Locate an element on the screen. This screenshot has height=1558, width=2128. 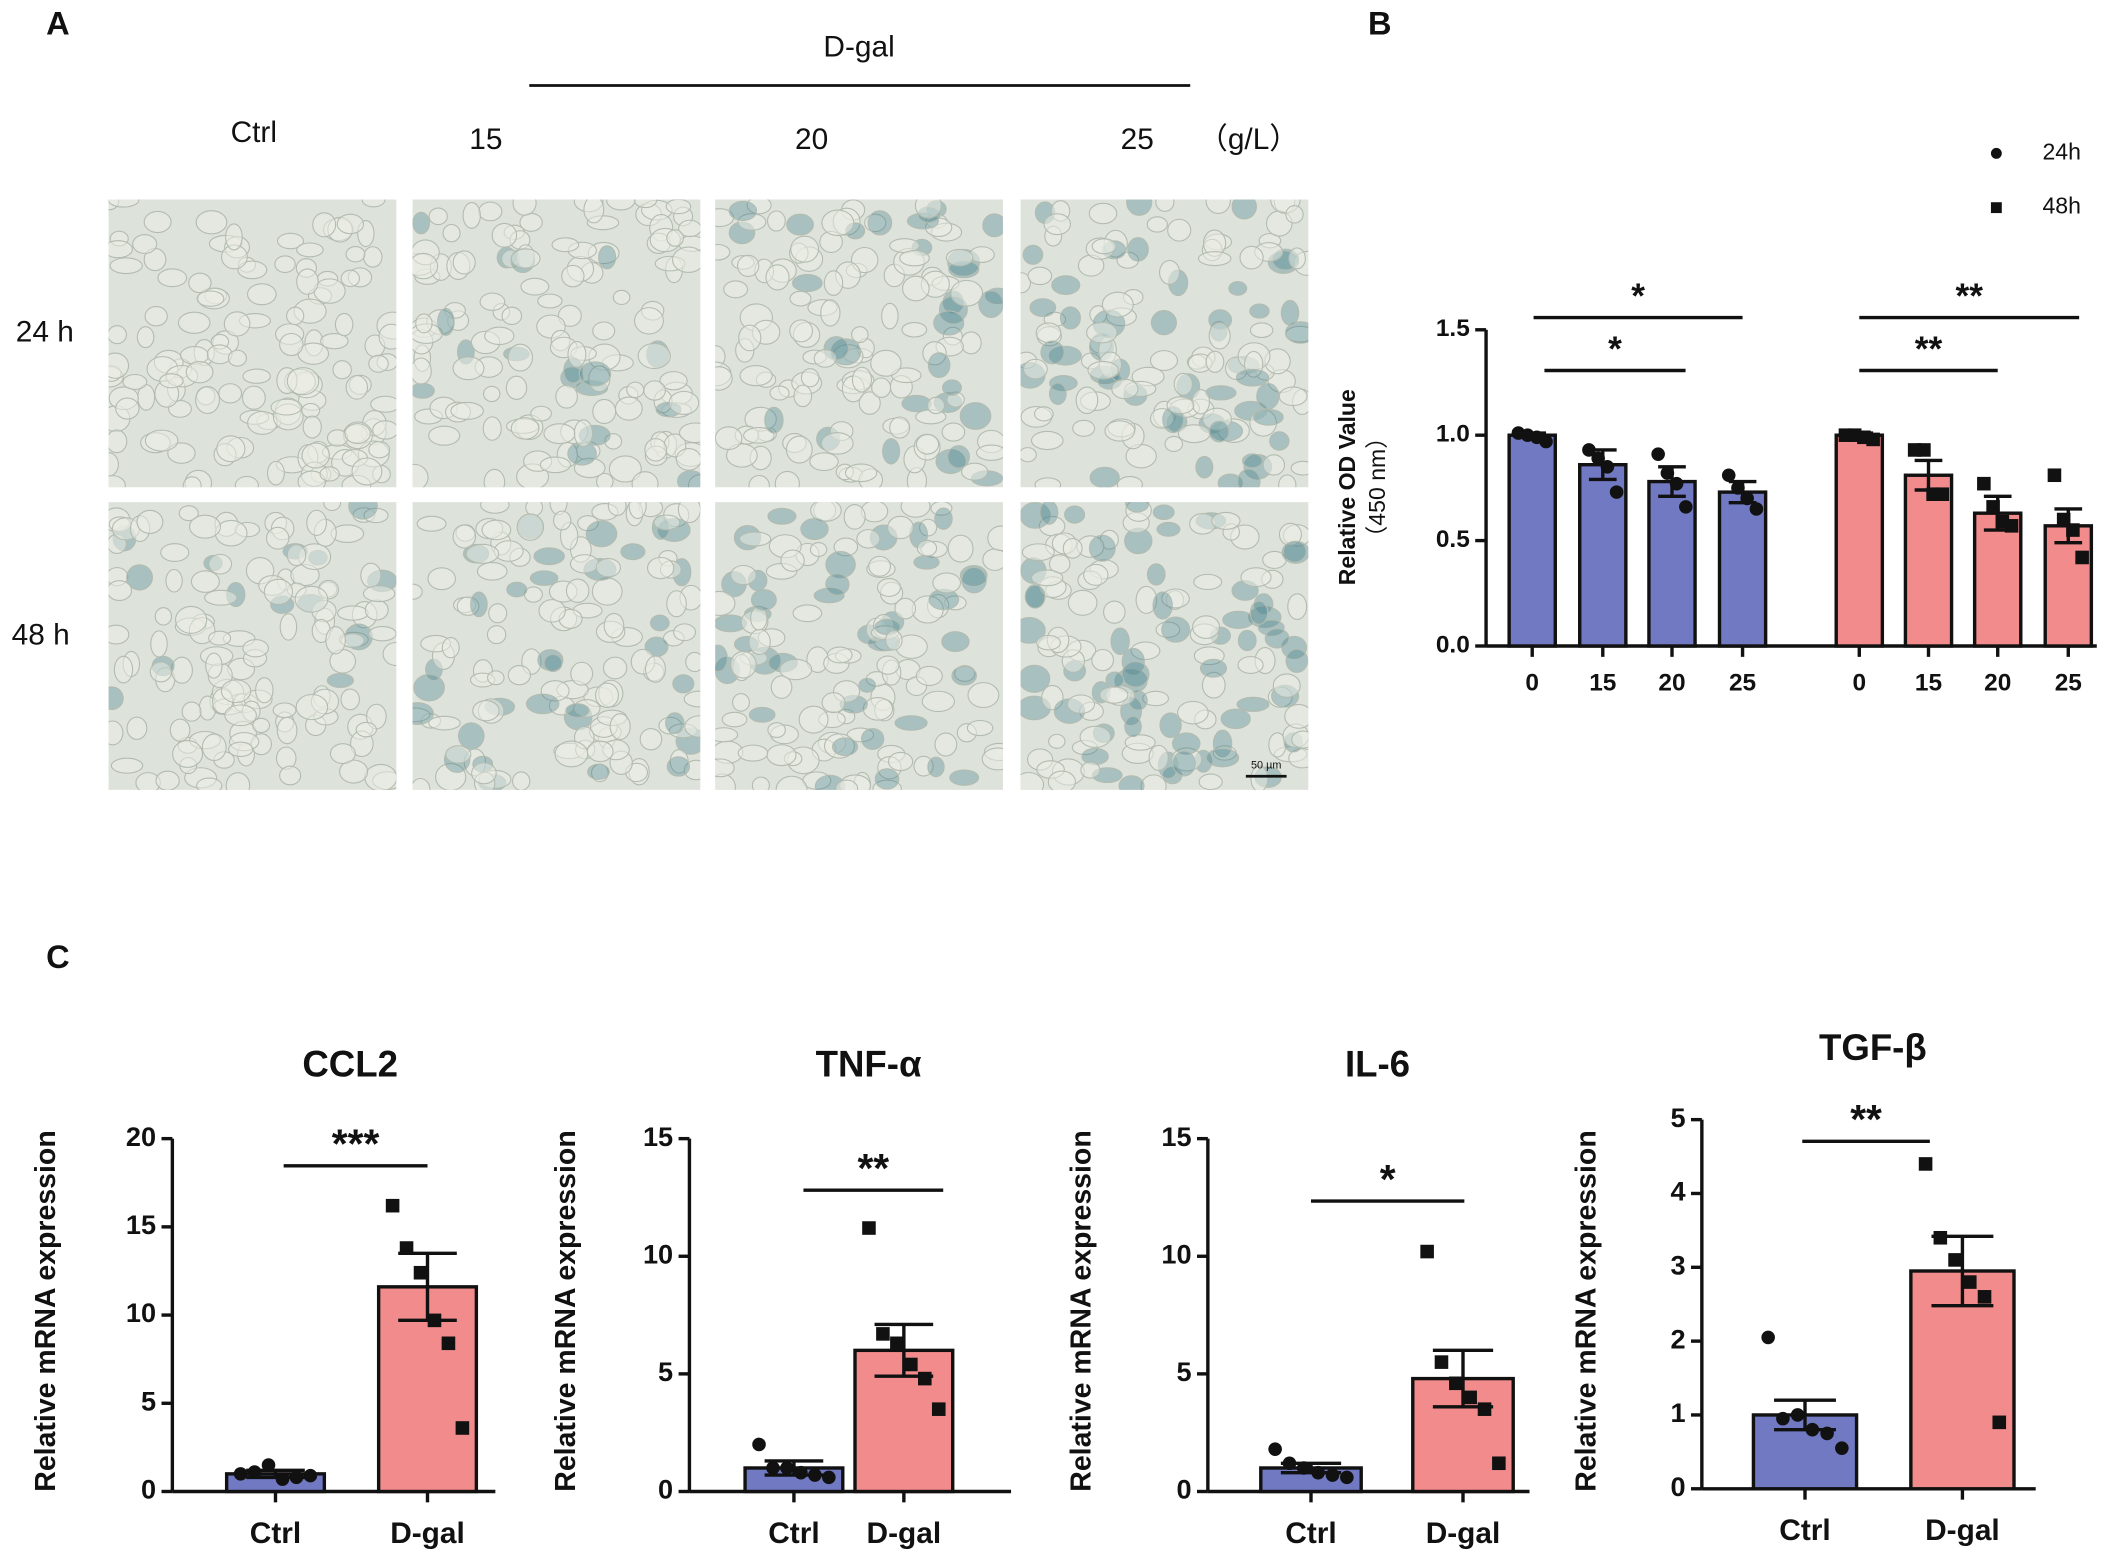
cells is located at coordinates (859, 646).